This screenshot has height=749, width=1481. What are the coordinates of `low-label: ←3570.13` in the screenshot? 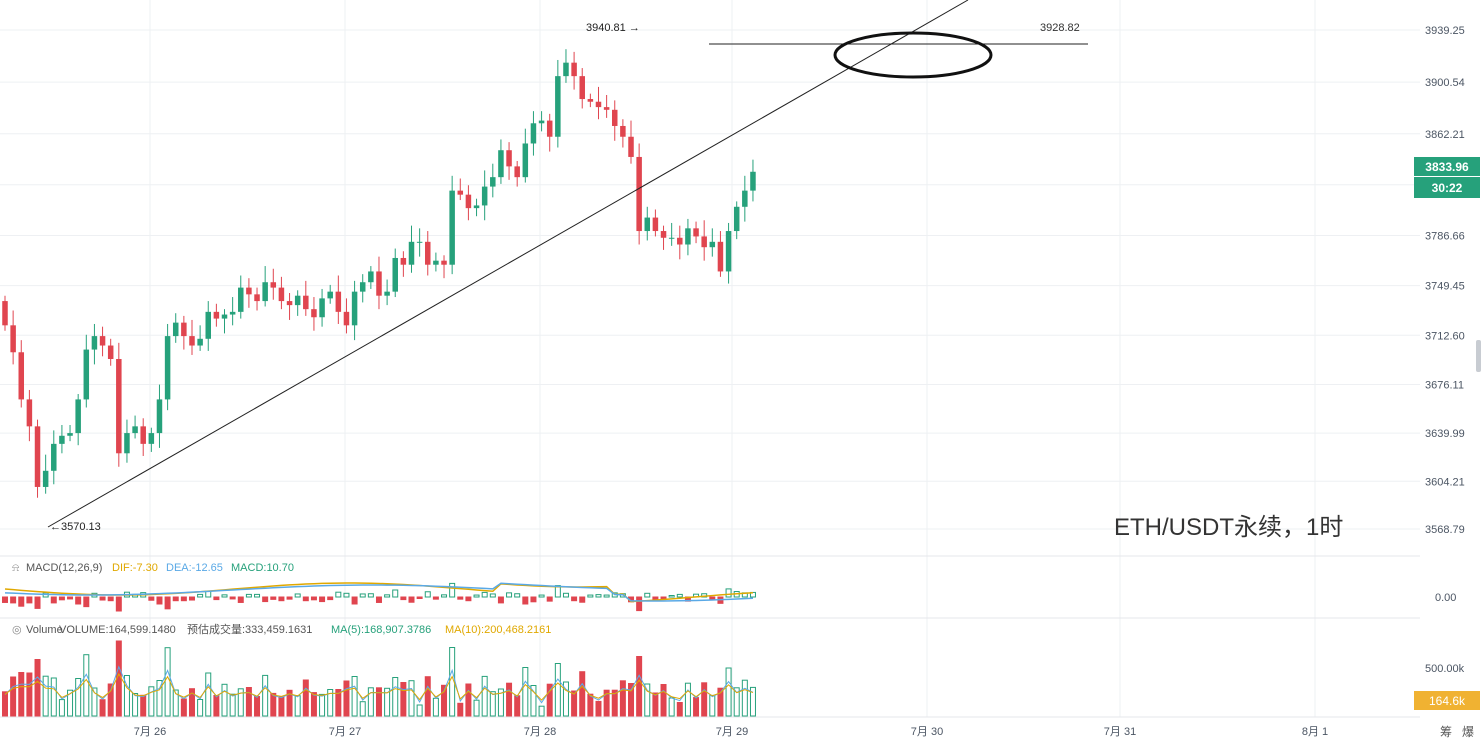 It's located at (75, 527).